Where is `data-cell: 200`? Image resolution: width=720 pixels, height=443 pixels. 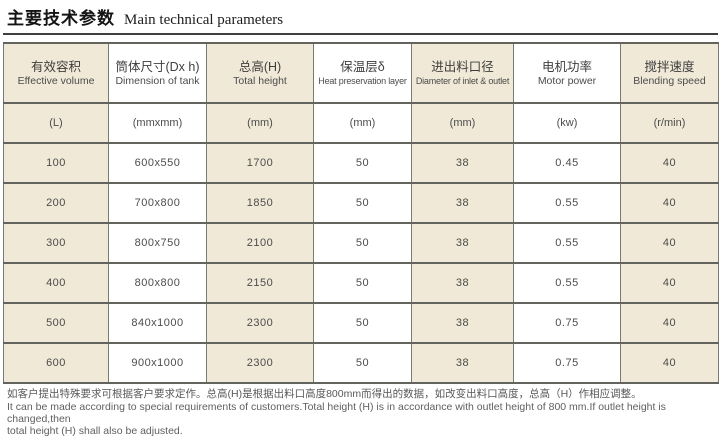 data-cell: 200 is located at coordinates (56, 203).